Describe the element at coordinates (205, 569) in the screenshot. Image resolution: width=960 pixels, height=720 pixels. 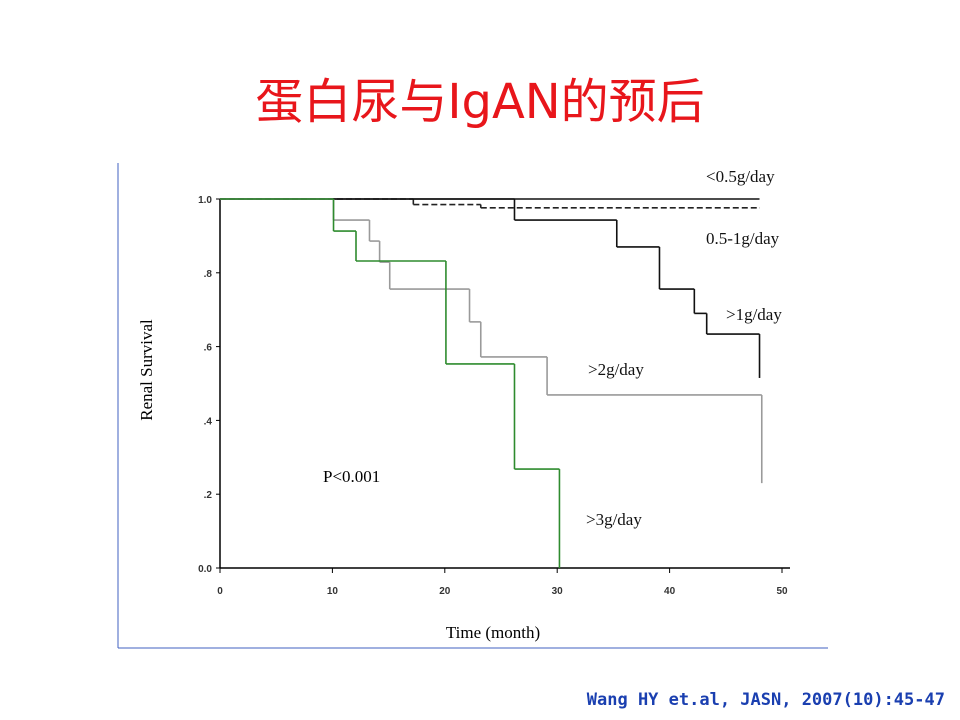
I see `y-tick-label: 0.0` at that location.